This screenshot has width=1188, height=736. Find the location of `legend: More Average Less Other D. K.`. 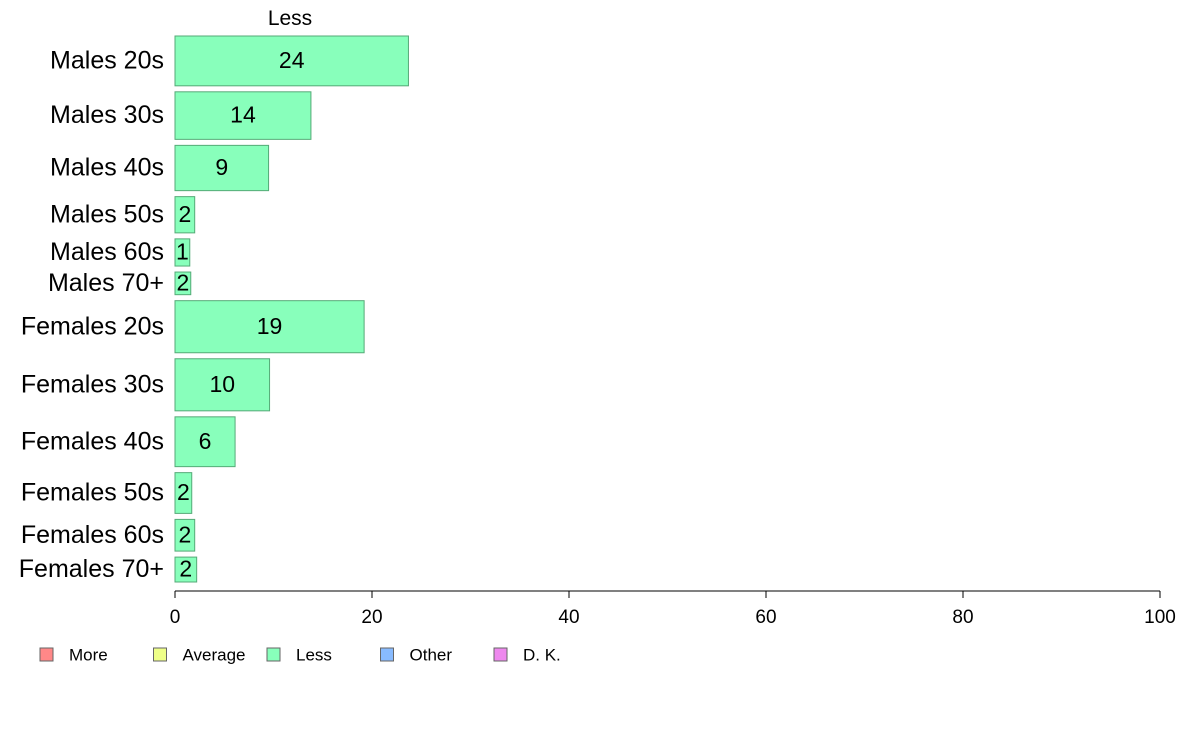

legend: More Average Less Other D. K. is located at coordinates (300, 654).